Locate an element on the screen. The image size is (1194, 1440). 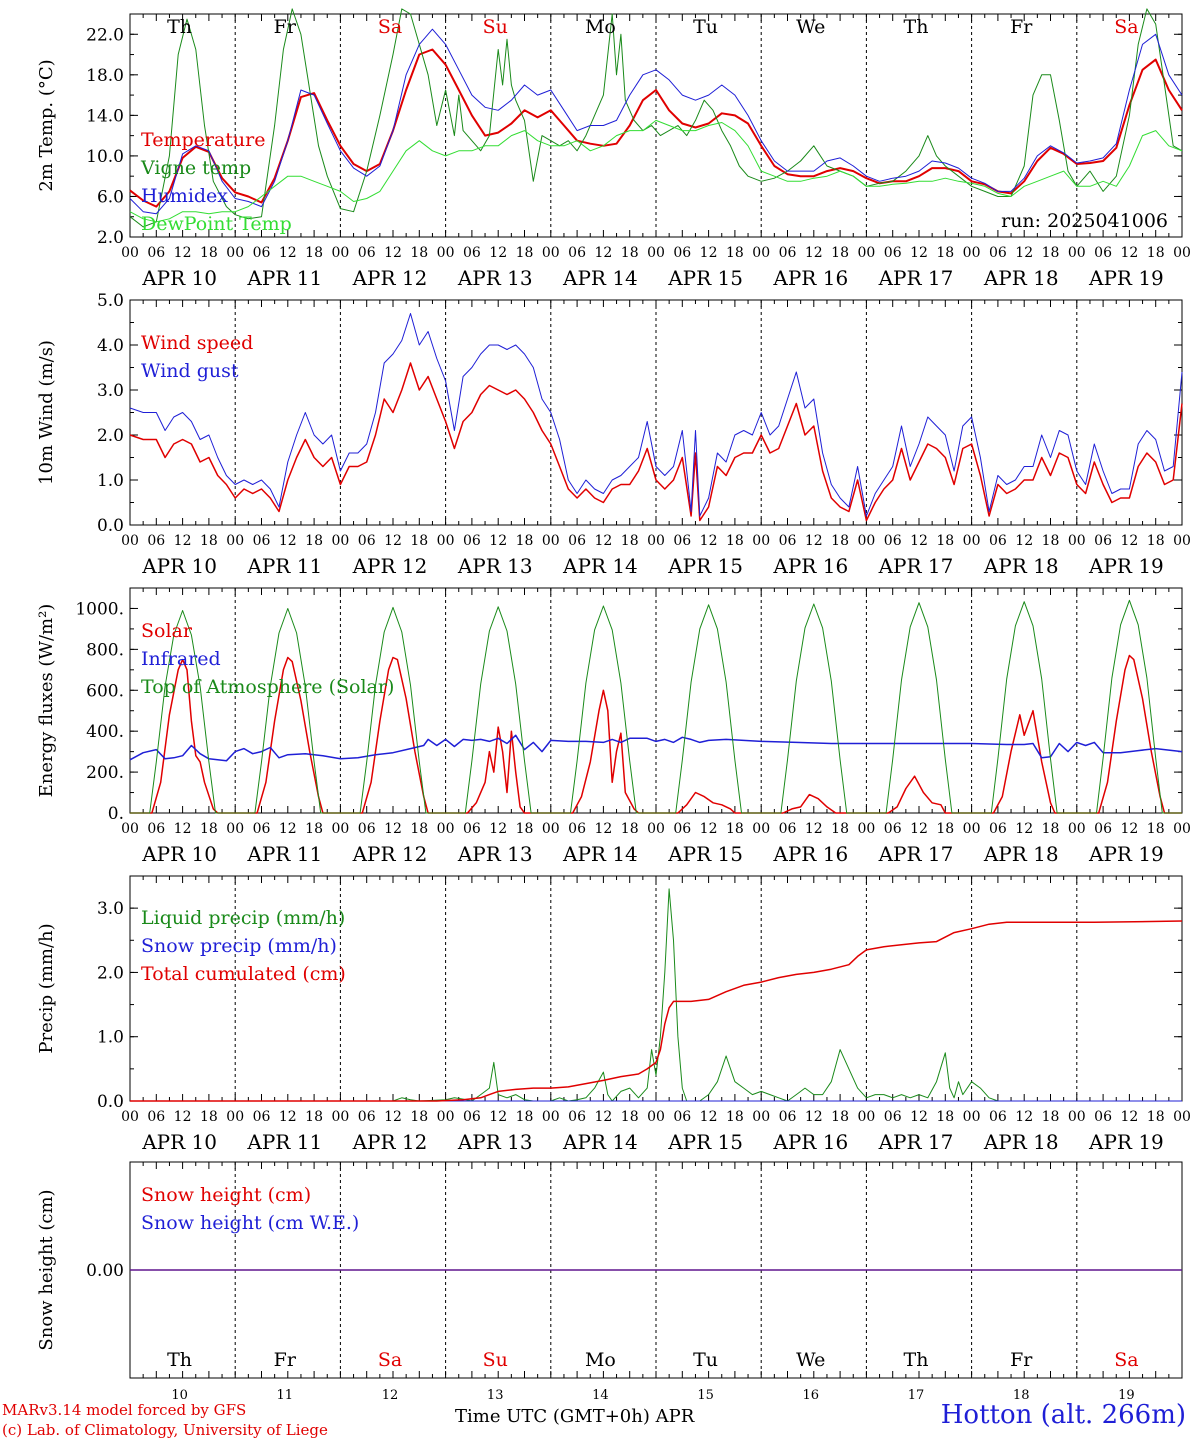
y-tick-label: 400. is located at coordinates (105, 732).